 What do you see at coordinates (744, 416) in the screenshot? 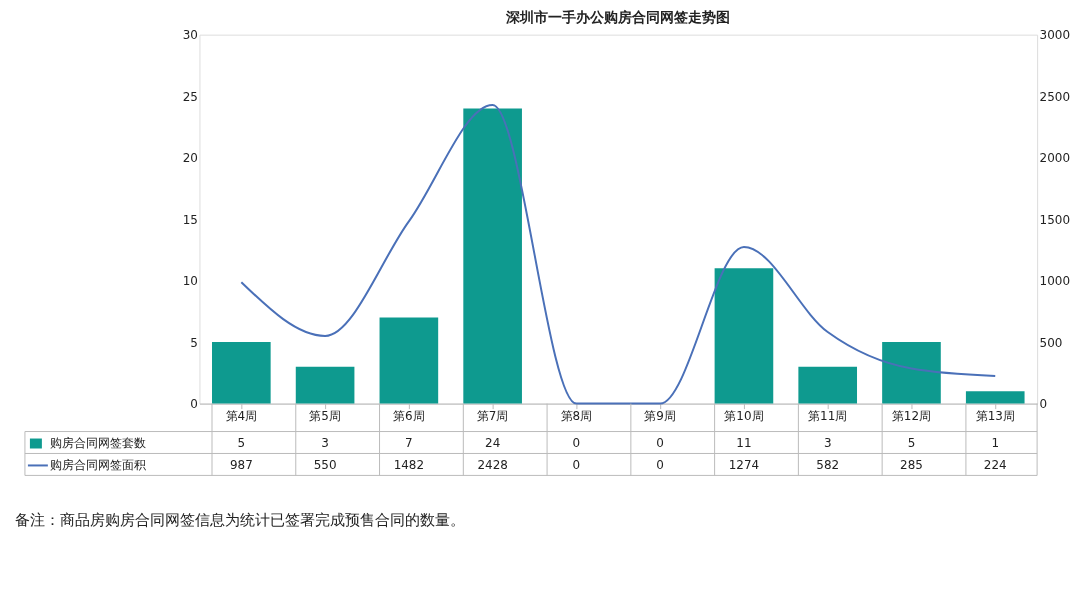
I see `x-tick-label: 第10周` at bounding box center [744, 416].